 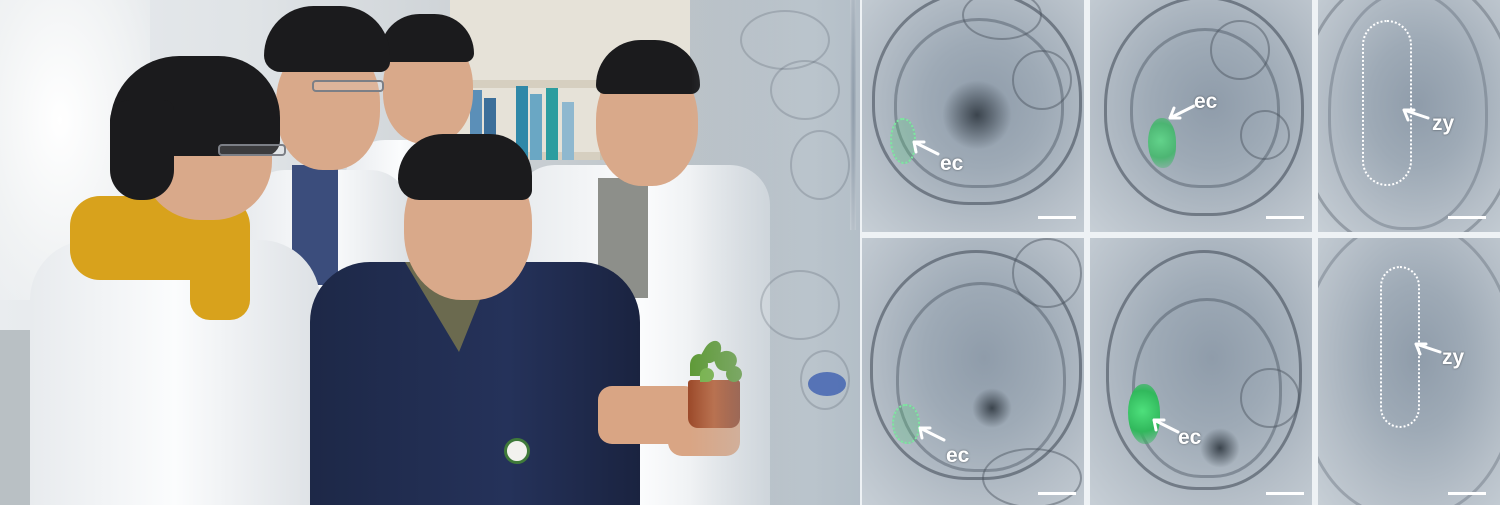 I want to click on micrograph-top-3: zy, so click(x=1409, y=116).